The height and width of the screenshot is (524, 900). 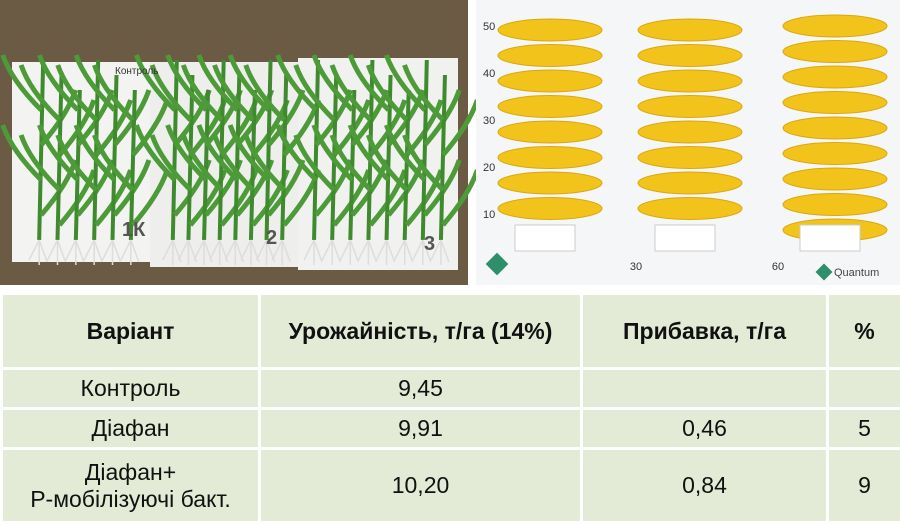 I want to click on table-row: Діафан+ Р-мобілізуючі бакт. 10,20 0,84 9, so click(x=450, y=485).